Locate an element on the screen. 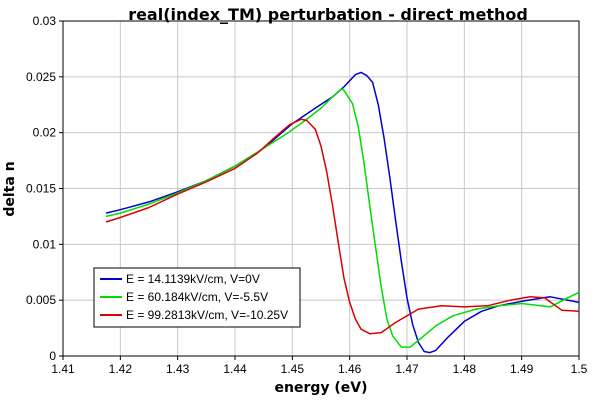 This screenshot has height=400, width=600. y-axis-ticks: 0 0.005 0.01 0.015 0.02 0.025 0.03 is located at coordinates (44, 188).